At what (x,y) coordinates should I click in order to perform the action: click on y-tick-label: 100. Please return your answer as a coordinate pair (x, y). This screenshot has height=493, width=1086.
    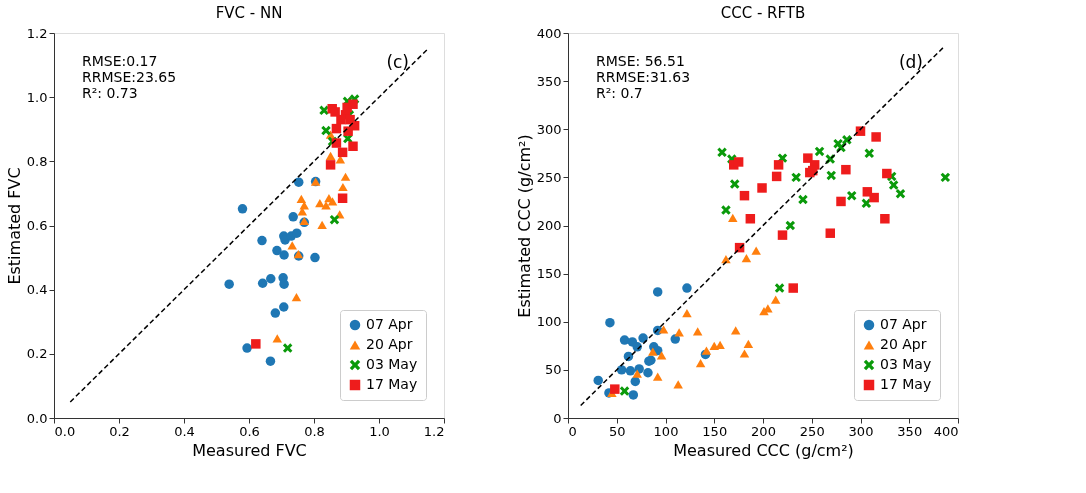
    Looking at the image, I should click on (549, 322).